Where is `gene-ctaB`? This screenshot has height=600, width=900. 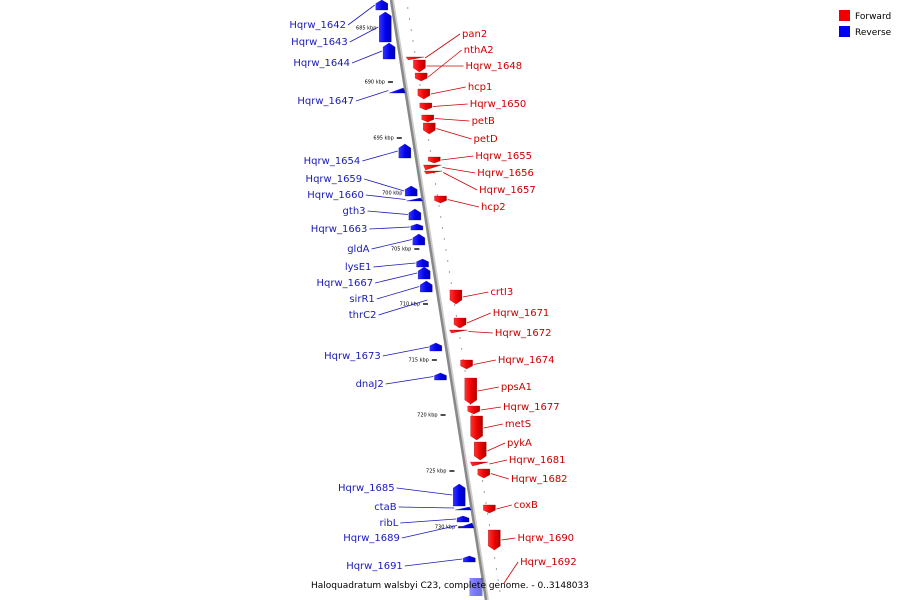
gene-ctaB is located at coordinates (463, 508).